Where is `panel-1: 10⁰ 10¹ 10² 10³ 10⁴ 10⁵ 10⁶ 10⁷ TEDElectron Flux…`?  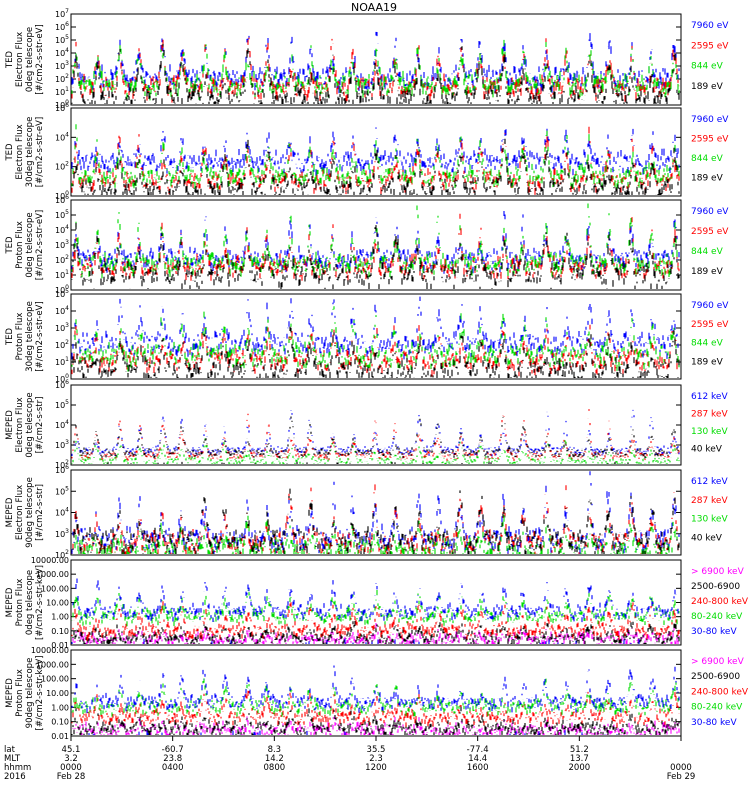 panel-1: 10⁰ 10¹ 10² 10³ 10⁴ 10⁵ 10⁶ 10⁷ TEDElectron Flux… is located at coordinates (367, 59).